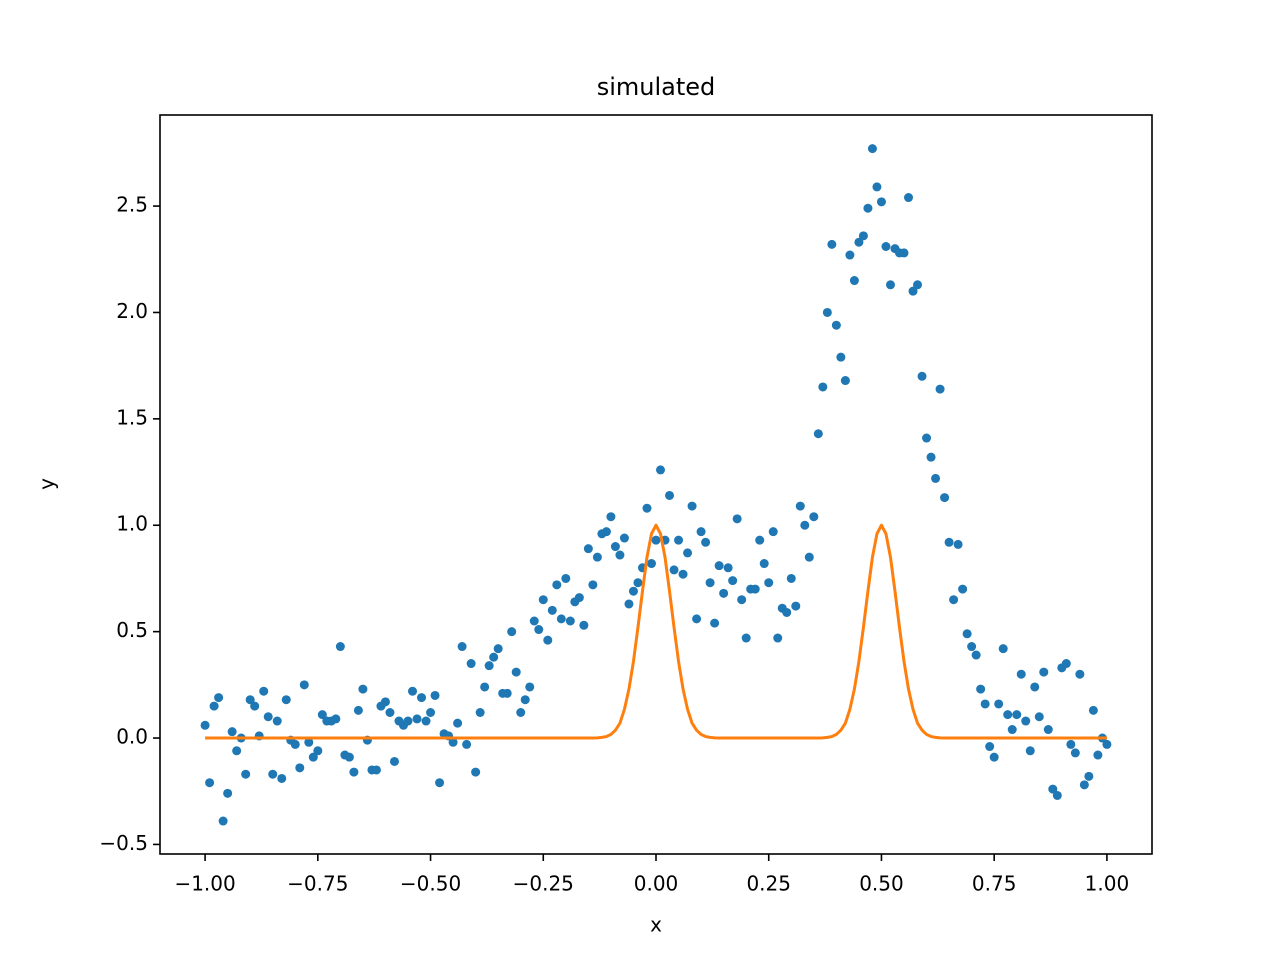 The height and width of the screenshot is (960, 1280). What do you see at coordinates (132, 205) in the screenshot?
I see `y-tick-label: 2.5` at bounding box center [132, 205].